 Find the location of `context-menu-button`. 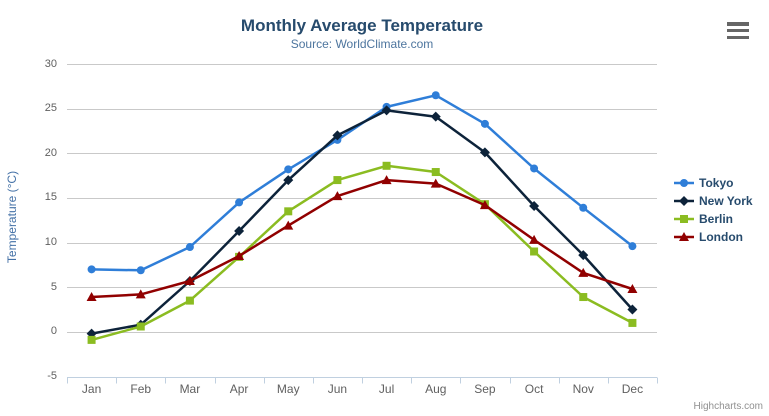

context-menu-button is located at coordinates (738, 30).